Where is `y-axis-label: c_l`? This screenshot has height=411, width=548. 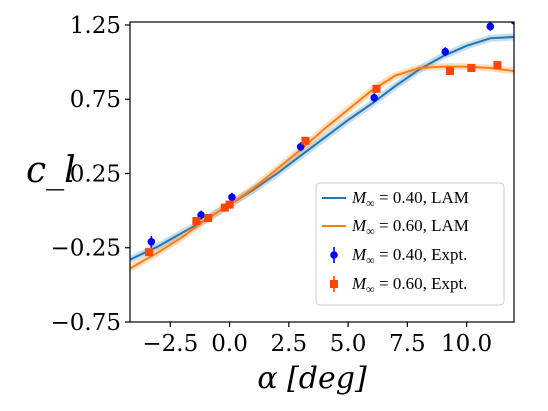
y-axis-label: c_l is located at coordinates (51, 170).